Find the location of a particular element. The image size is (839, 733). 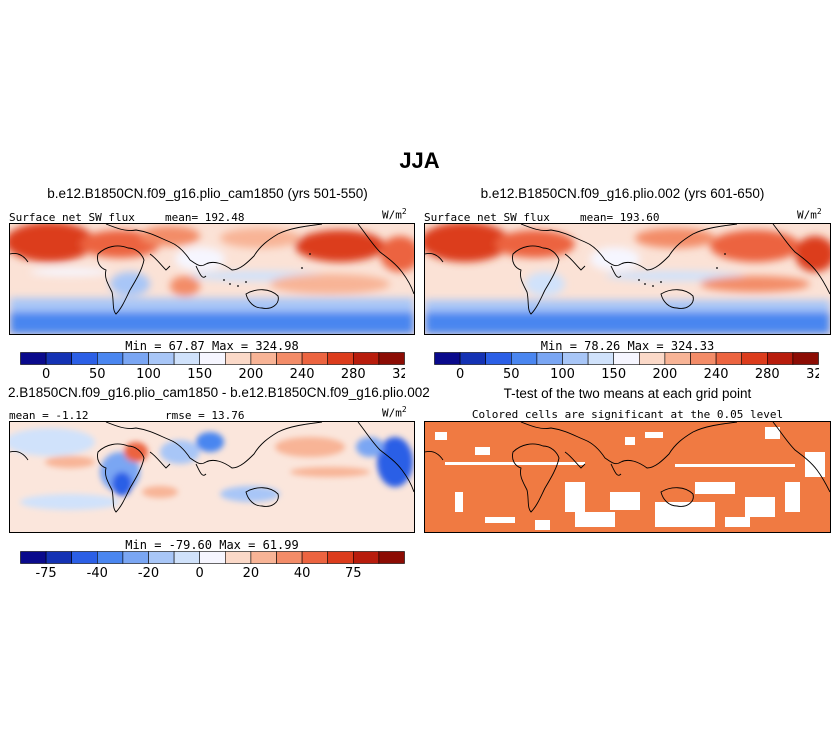

colorbar-tick-label: 20 is located at coordinates (251, 573).